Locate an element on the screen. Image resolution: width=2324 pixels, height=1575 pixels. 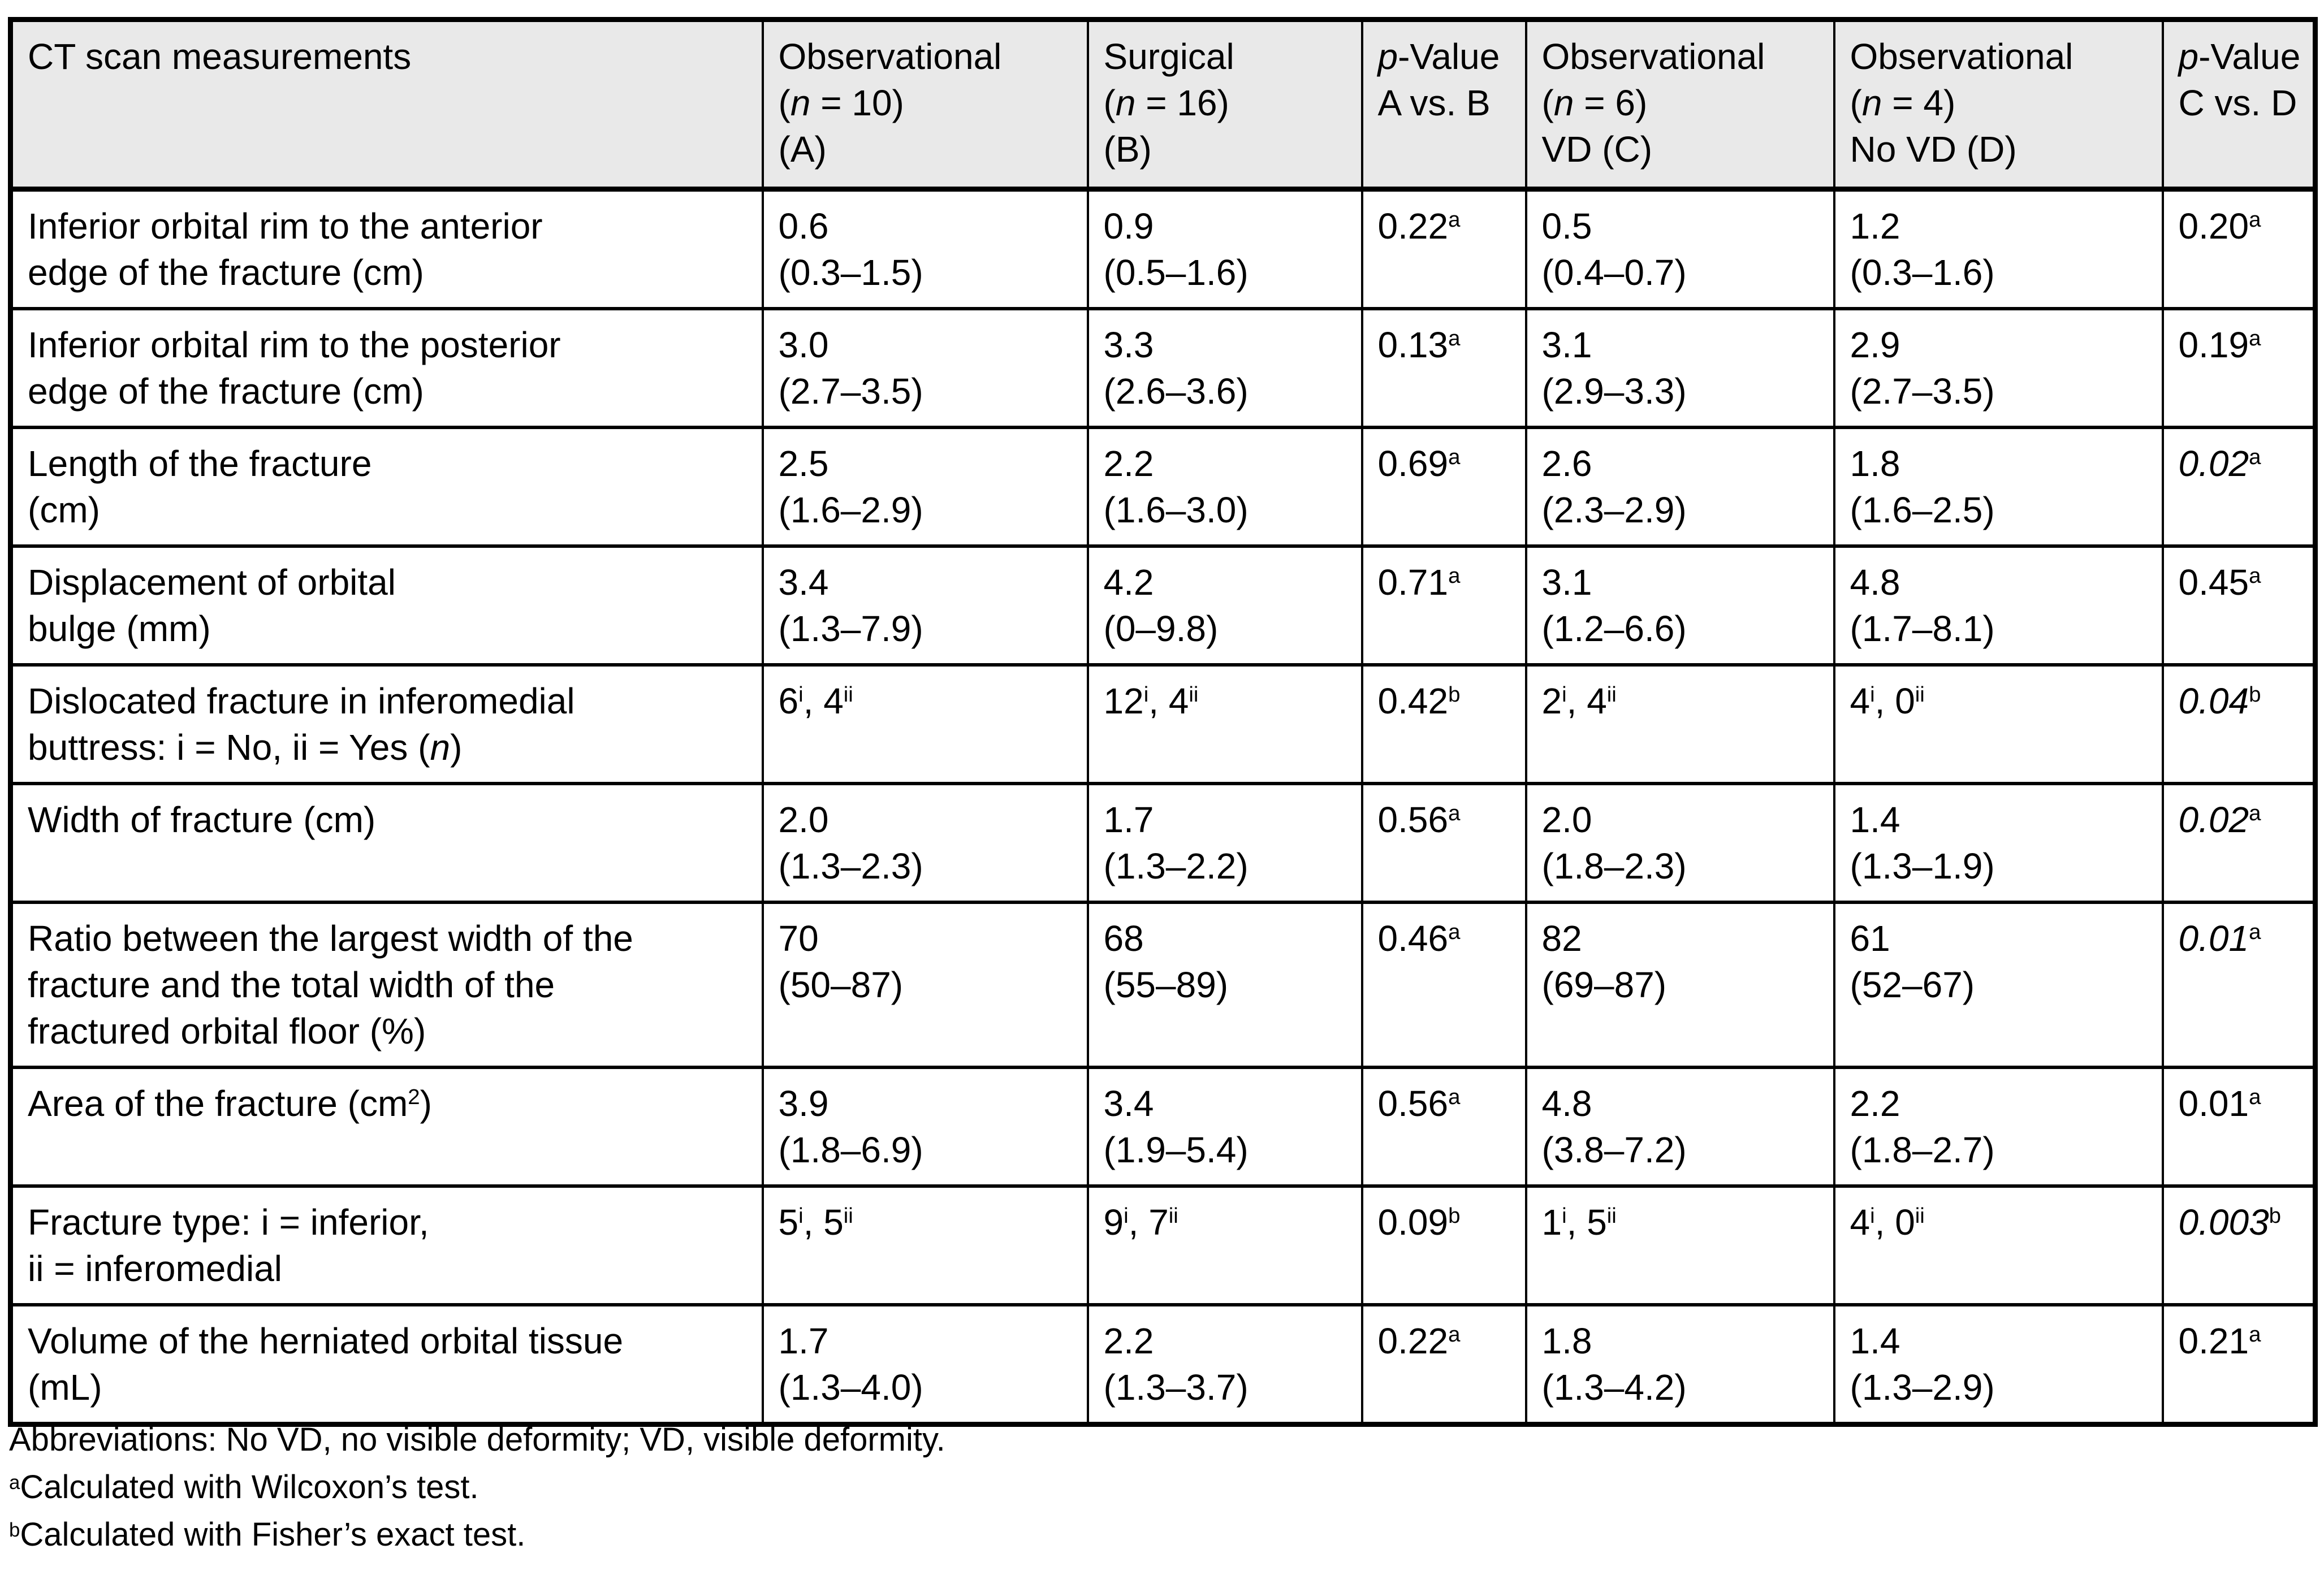
group-b-cell: 2.2 (1.3–3.7) is located at coordinates (1224, 1364).